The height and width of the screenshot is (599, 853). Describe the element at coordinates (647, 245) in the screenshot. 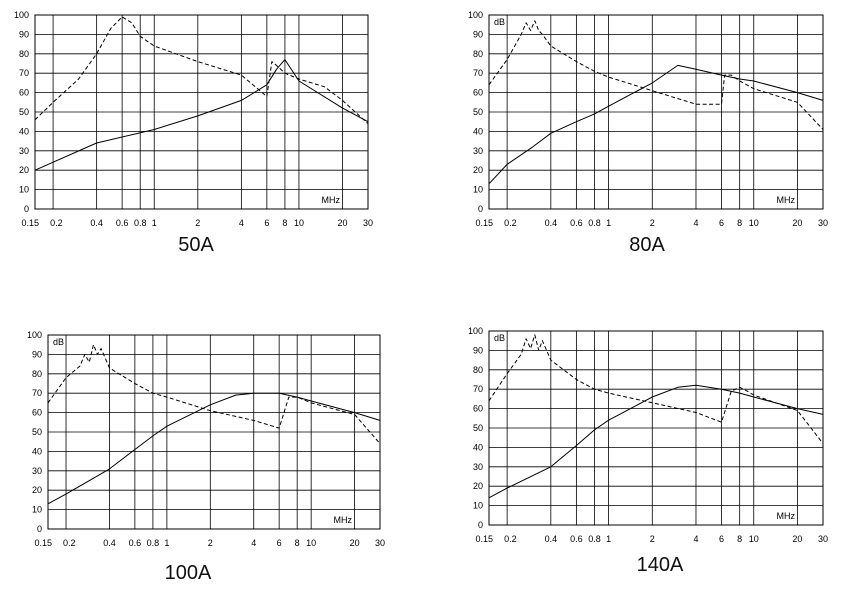

I see `chart-caption: 80A` at that location.